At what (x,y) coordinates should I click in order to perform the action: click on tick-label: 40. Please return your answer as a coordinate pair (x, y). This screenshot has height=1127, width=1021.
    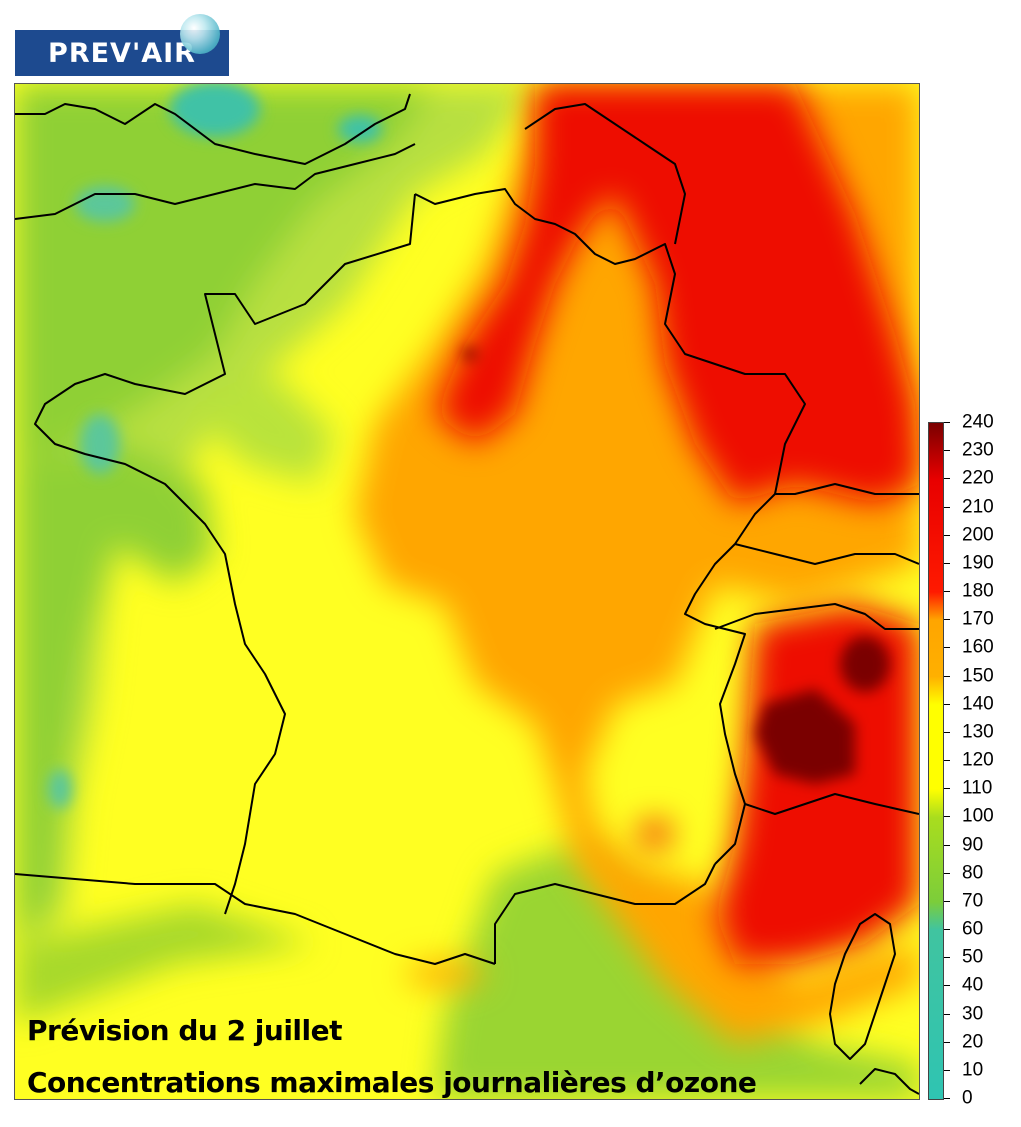
    Looking at the image, I should click on (973, 985).